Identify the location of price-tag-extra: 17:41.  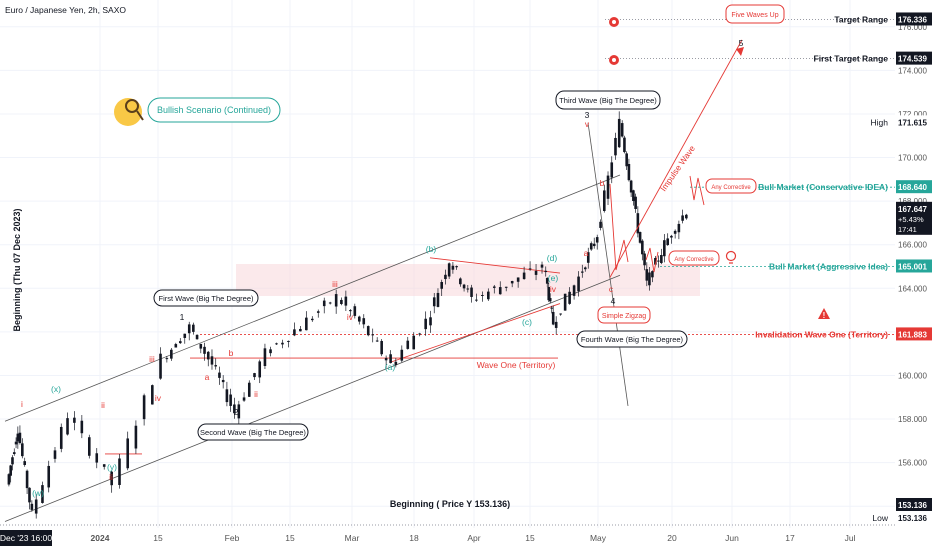
(907, 229).